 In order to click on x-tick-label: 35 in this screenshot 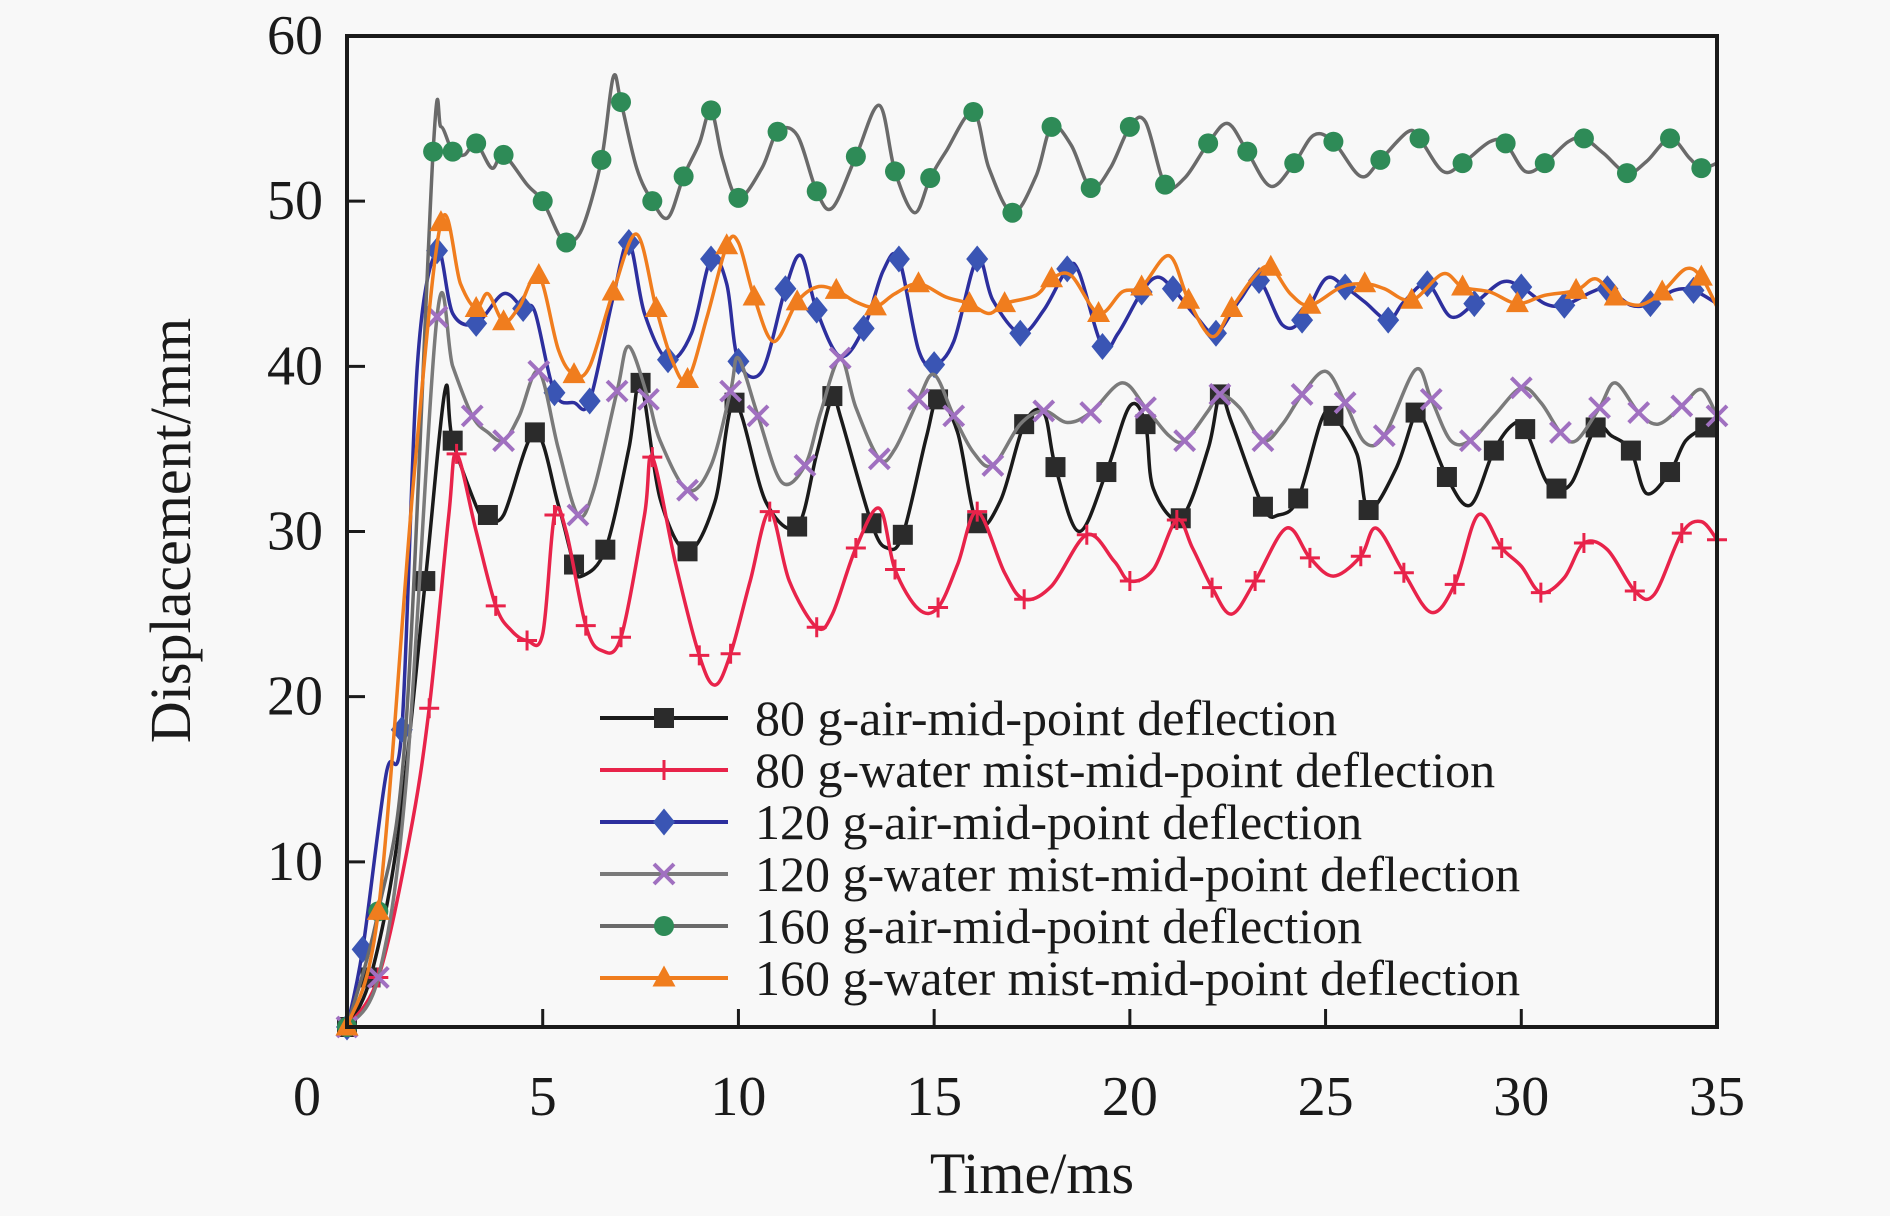, I will do `click(1717, 1097)`.